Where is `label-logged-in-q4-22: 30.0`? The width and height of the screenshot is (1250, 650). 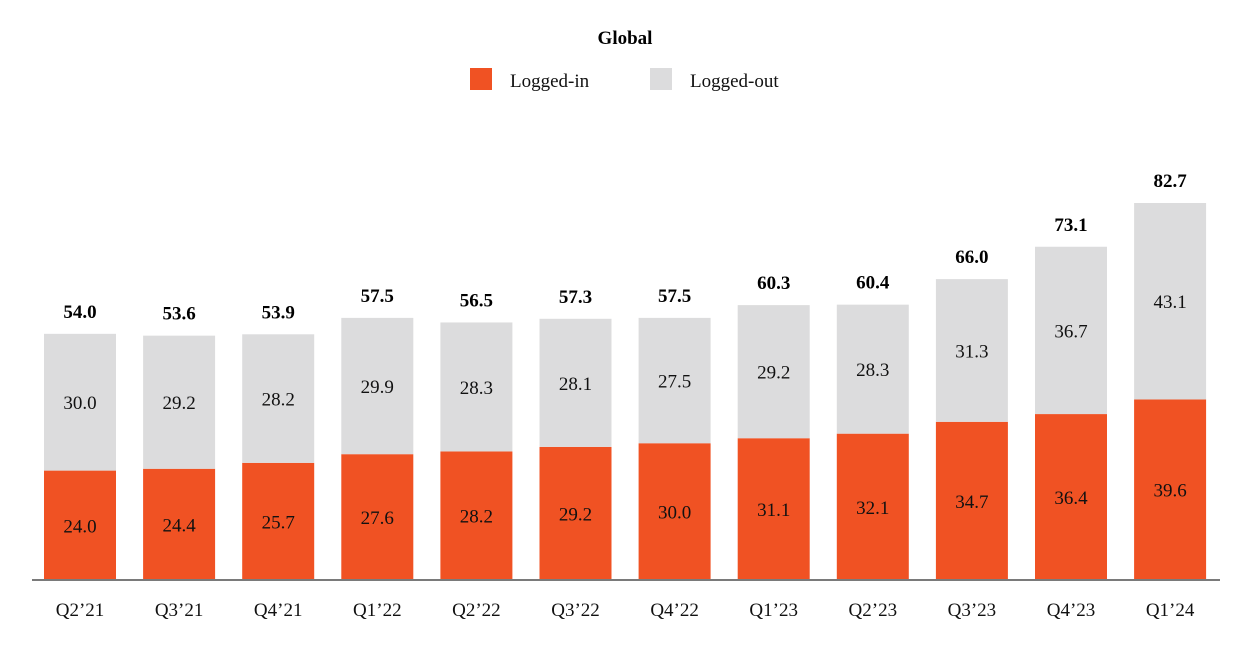 label-logged-in-q4-22: 30.0 is located at coordinates (674, 513).